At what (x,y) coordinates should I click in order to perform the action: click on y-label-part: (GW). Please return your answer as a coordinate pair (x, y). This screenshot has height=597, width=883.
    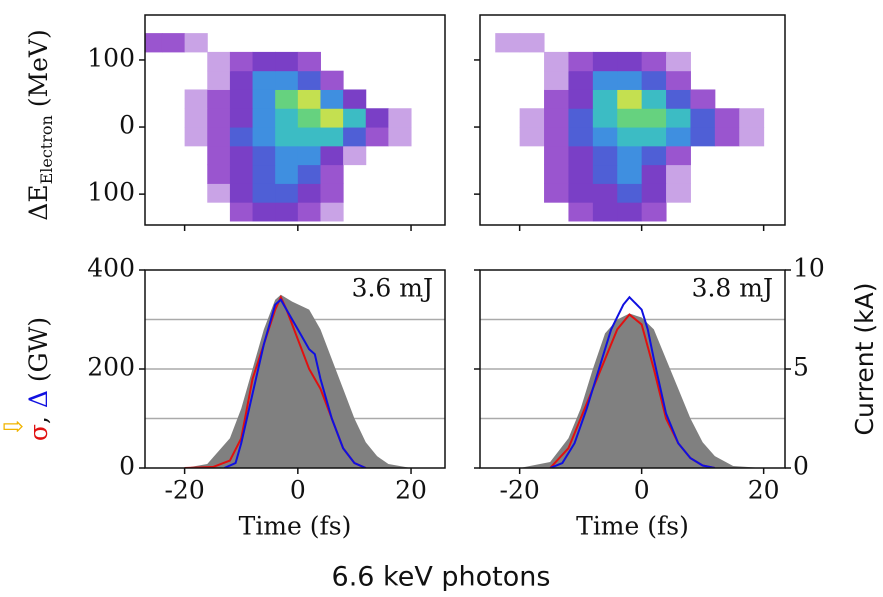
    Looking at the image, I should click on (38, 353).